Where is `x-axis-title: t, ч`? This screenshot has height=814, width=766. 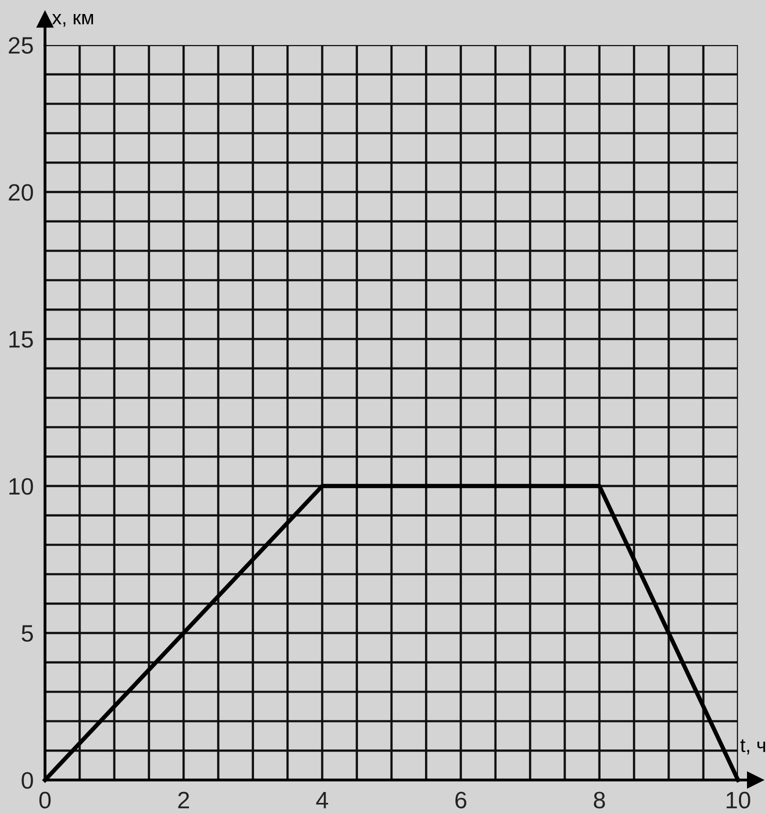
x-axis-title: t, ч is located at coordinates (753, 746).